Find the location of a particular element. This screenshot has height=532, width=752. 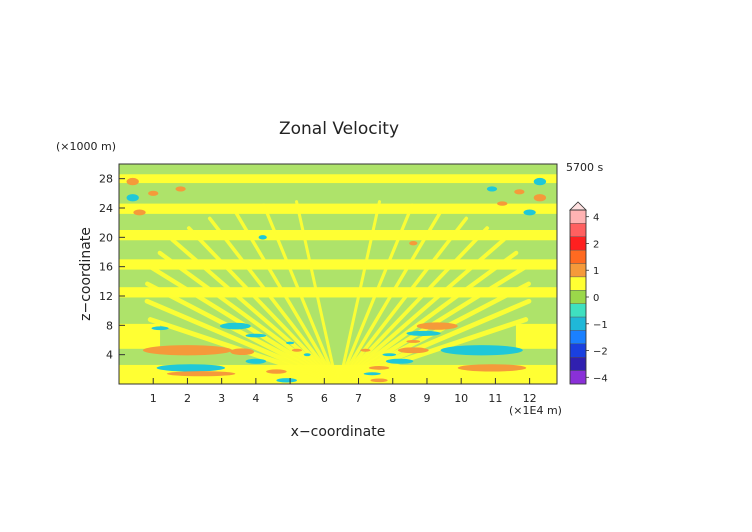

x-tick-label: 12 is located at coordinates (530, 398).